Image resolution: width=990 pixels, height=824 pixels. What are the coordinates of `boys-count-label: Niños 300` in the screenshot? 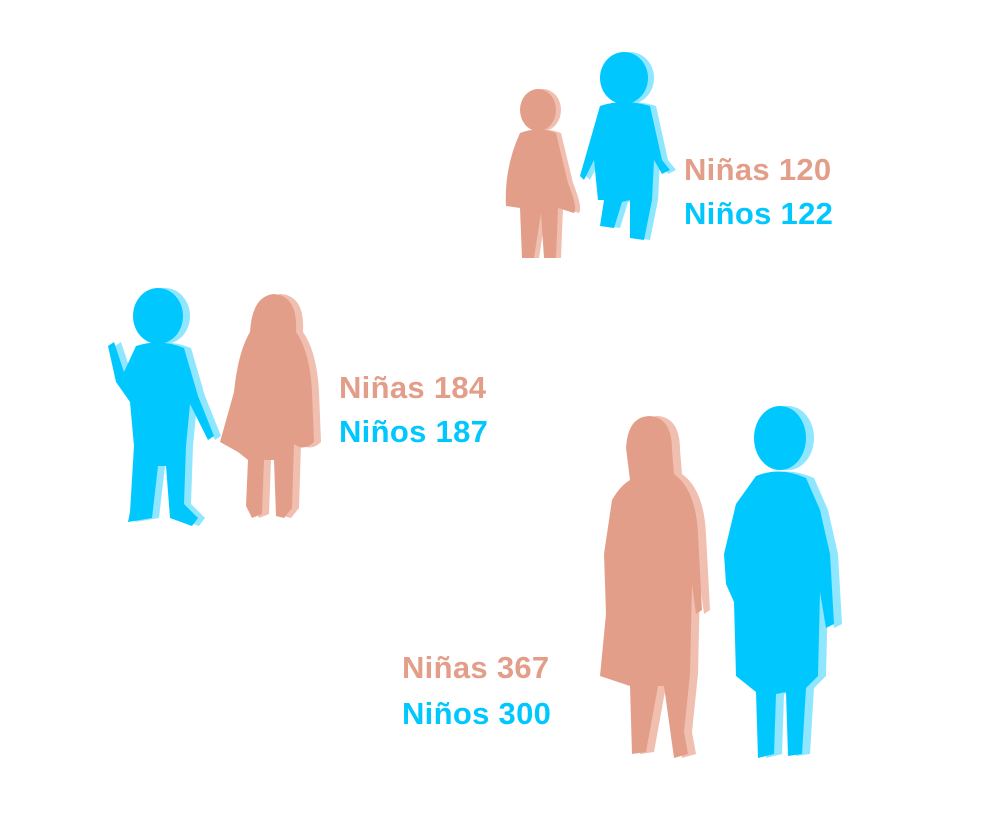 It's located at (477, 713).